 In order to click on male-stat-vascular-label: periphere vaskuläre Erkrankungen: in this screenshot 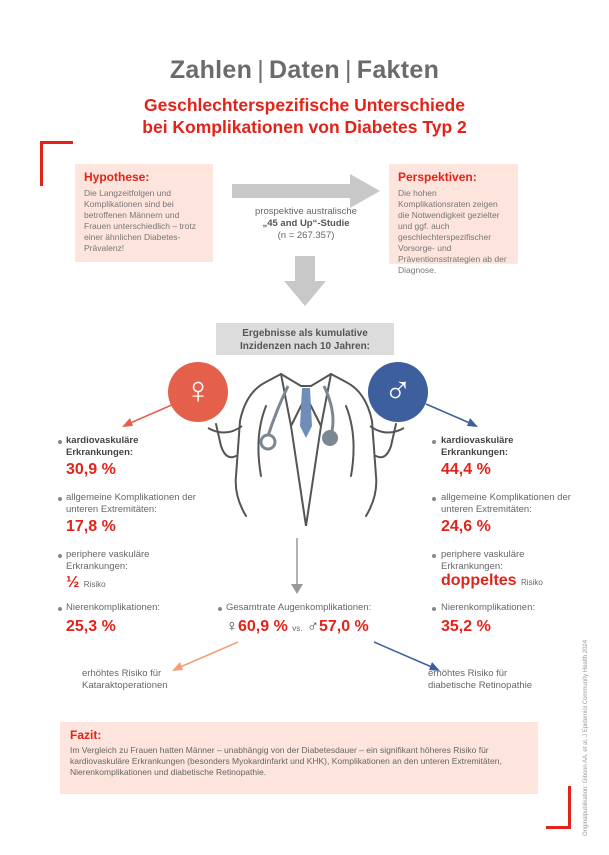, I will do `click(483, 560)`.